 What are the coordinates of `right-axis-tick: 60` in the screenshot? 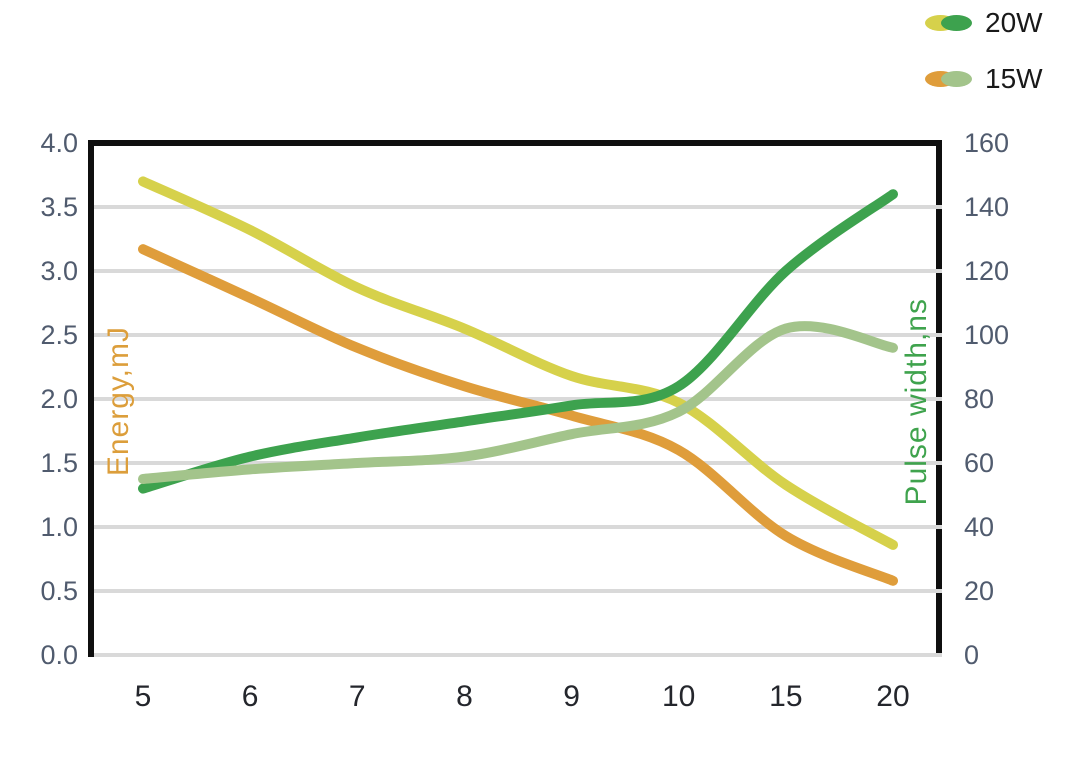 It's located at (979, 463).